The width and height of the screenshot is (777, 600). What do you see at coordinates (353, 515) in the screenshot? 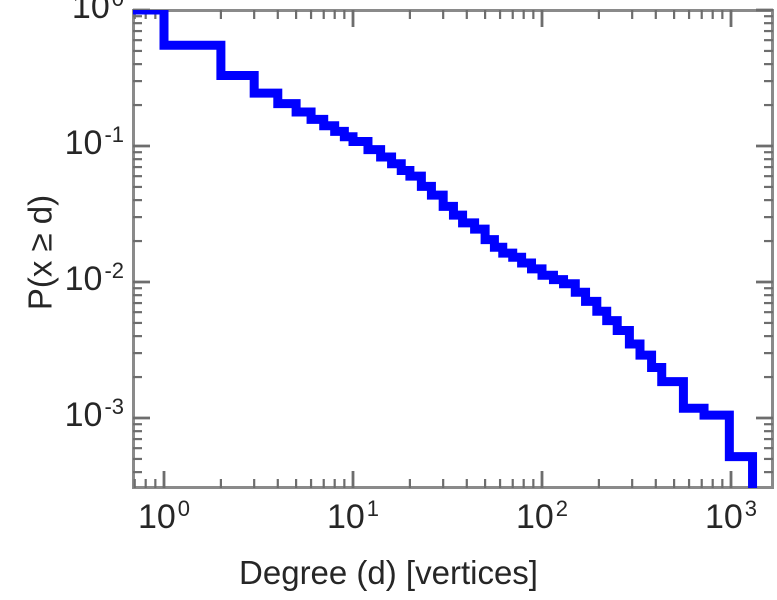
I see `x-tick-label-1: 10¹` at bounding box center [353, 515].